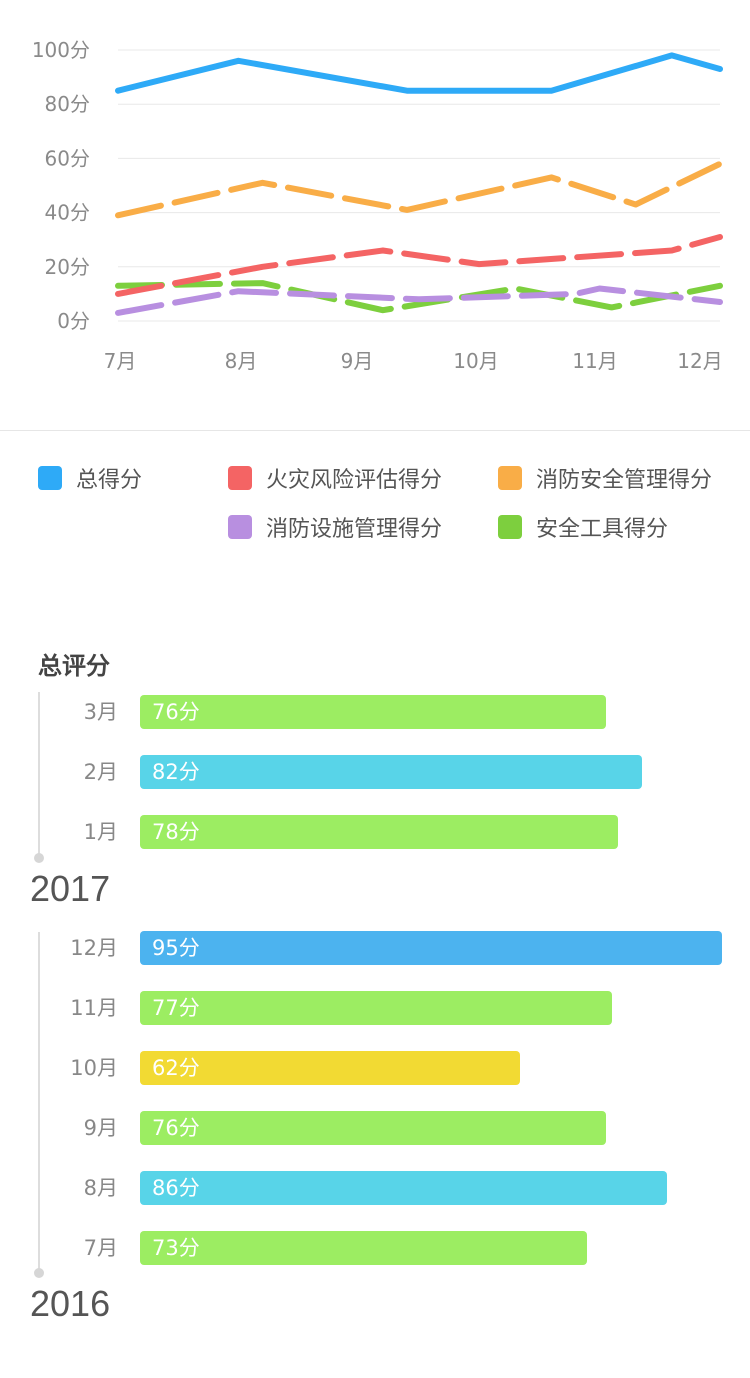 The height and width of the screenshot is (1378, 750). What do you see at coordinates (100, 1128) in the screenshot?
I see `month-label: 9月` at bounding box center [100, 1128].